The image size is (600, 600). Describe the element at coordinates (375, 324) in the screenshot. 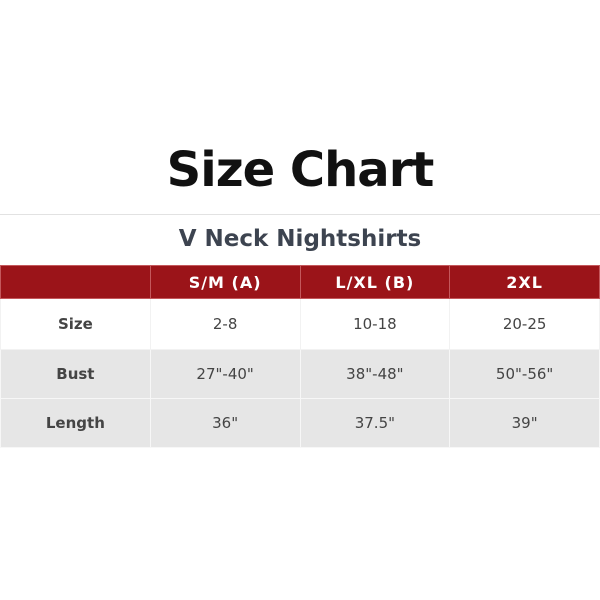

I see `table-cell: 10-18` at that location.